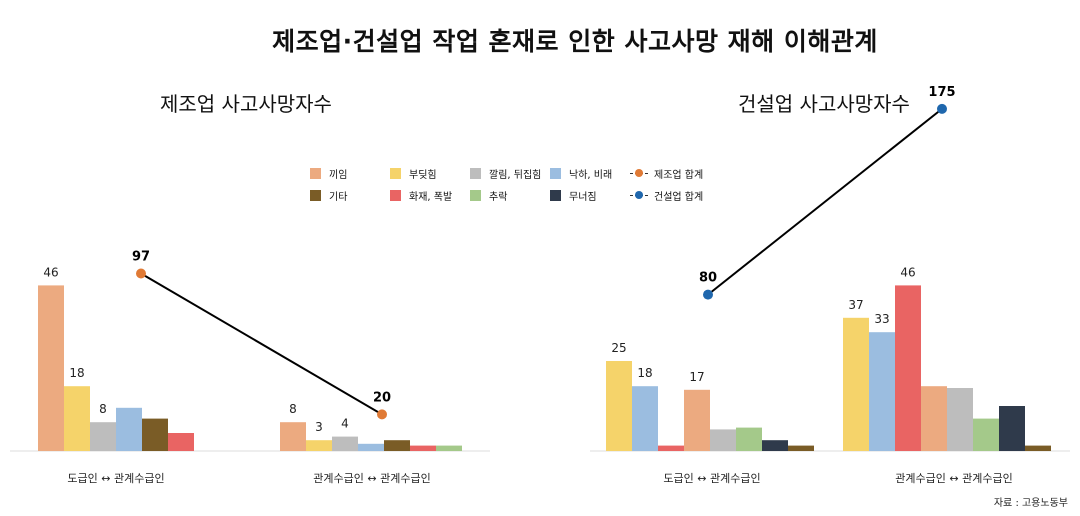 Image resolution: width=1080 pixels, height=516 pixels. I want to click on legend-swatch-부딪힘, so click(395, 173).